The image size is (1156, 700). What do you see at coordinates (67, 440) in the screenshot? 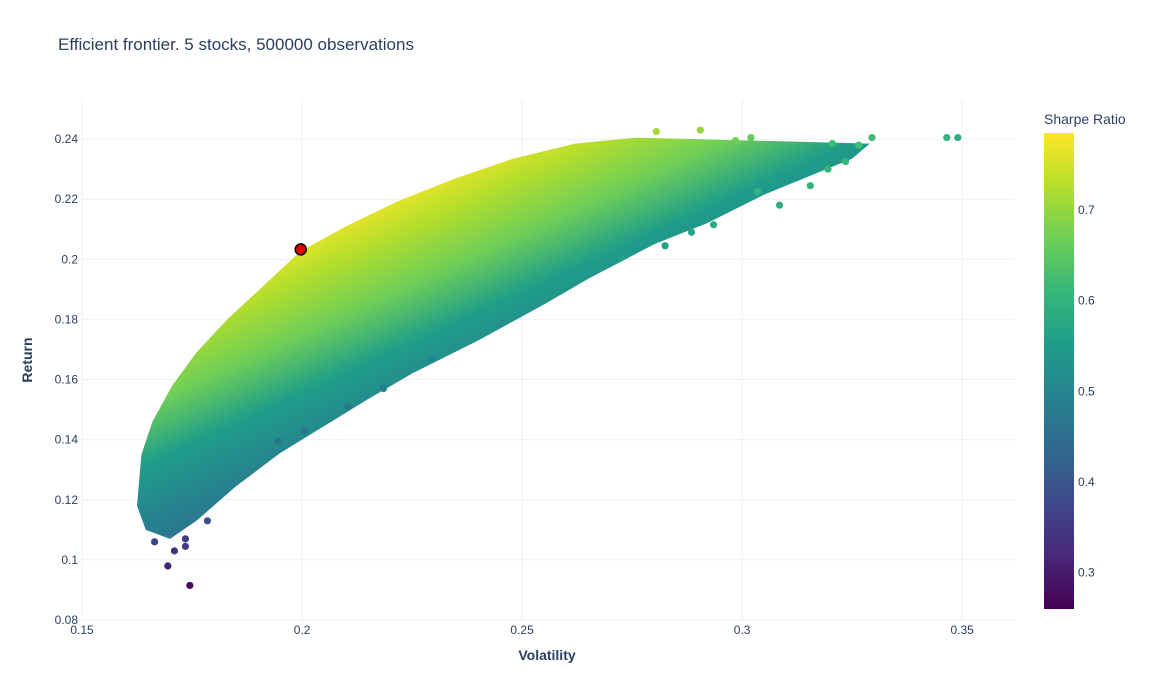
I see `y-tick-label: 0.14` at bounding box center [67, 440].